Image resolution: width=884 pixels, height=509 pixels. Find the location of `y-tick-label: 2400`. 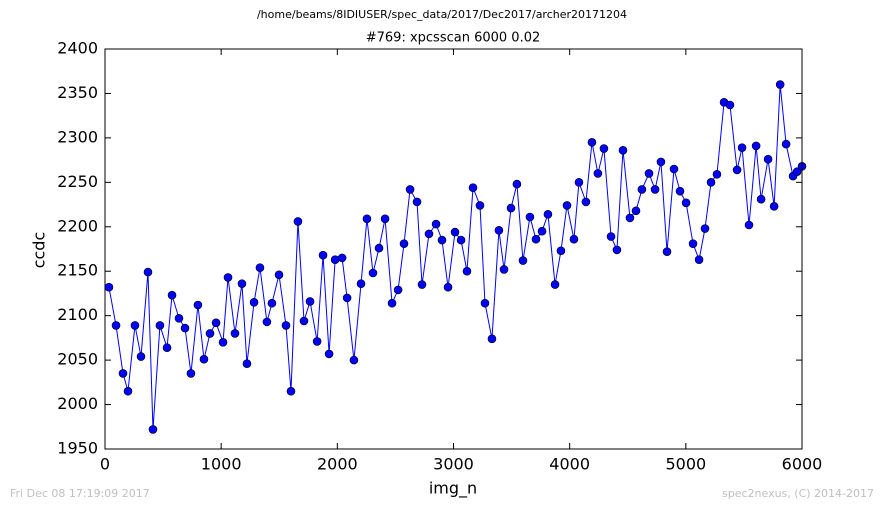

y-tick-label: 2400 is located at coordinates (77, 48).